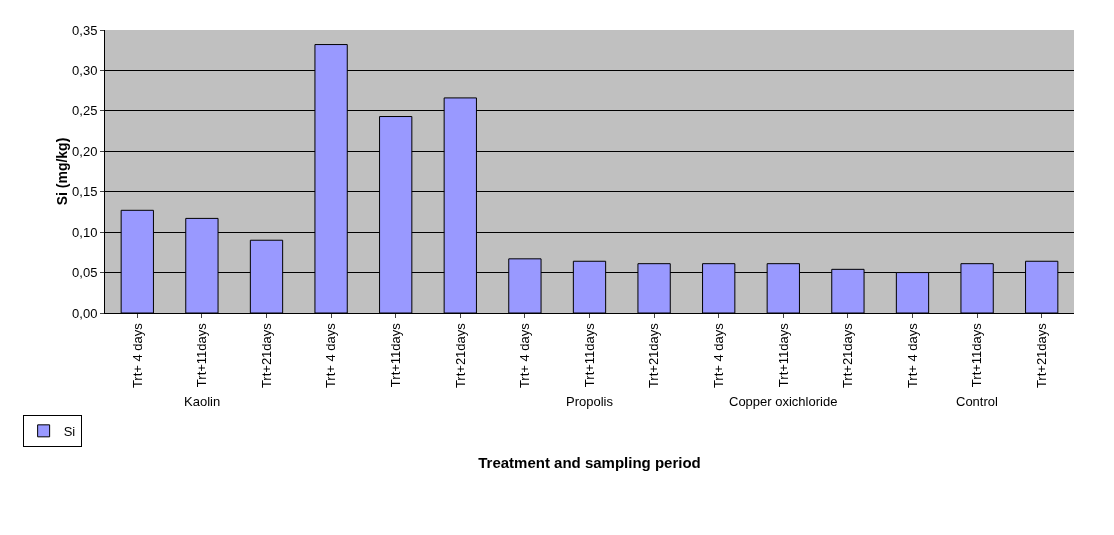  Describe the element at coordinates (85, 232) in the screenshot. I see `y-tick-label: 0,10` at that location.